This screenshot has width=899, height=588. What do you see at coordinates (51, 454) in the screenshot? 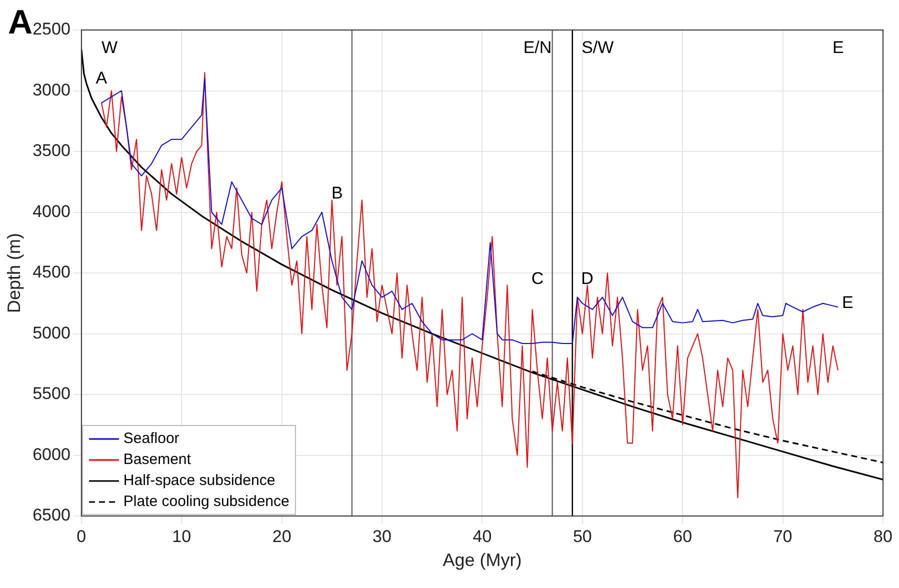
I see `y-tick-label: 6000` at bounding box center [51, 454].